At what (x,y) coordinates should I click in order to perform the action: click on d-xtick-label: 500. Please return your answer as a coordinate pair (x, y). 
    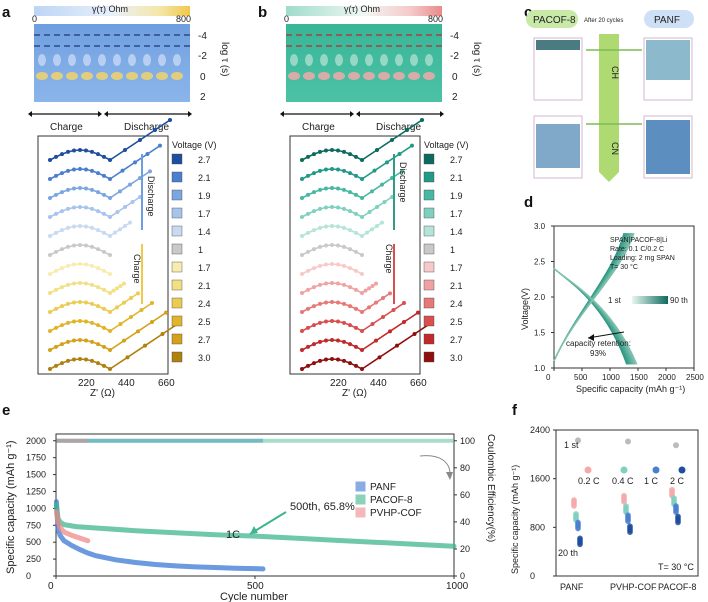
    Looking at the image, I should click on (581, 377).